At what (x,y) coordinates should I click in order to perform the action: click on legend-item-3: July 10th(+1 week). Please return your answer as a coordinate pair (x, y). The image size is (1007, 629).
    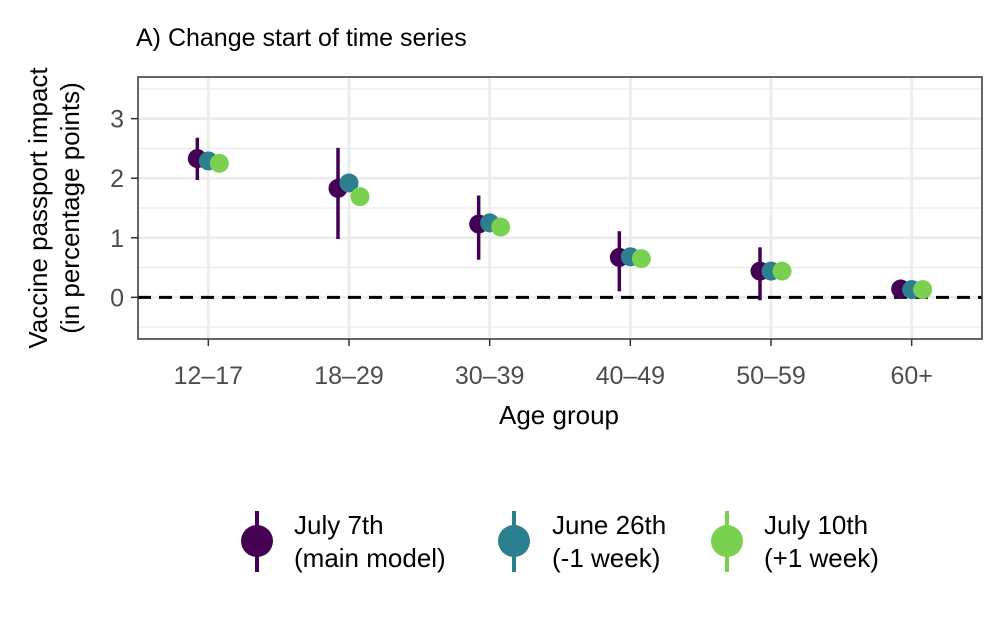
    Looking at the image, I should click on (795, 541).